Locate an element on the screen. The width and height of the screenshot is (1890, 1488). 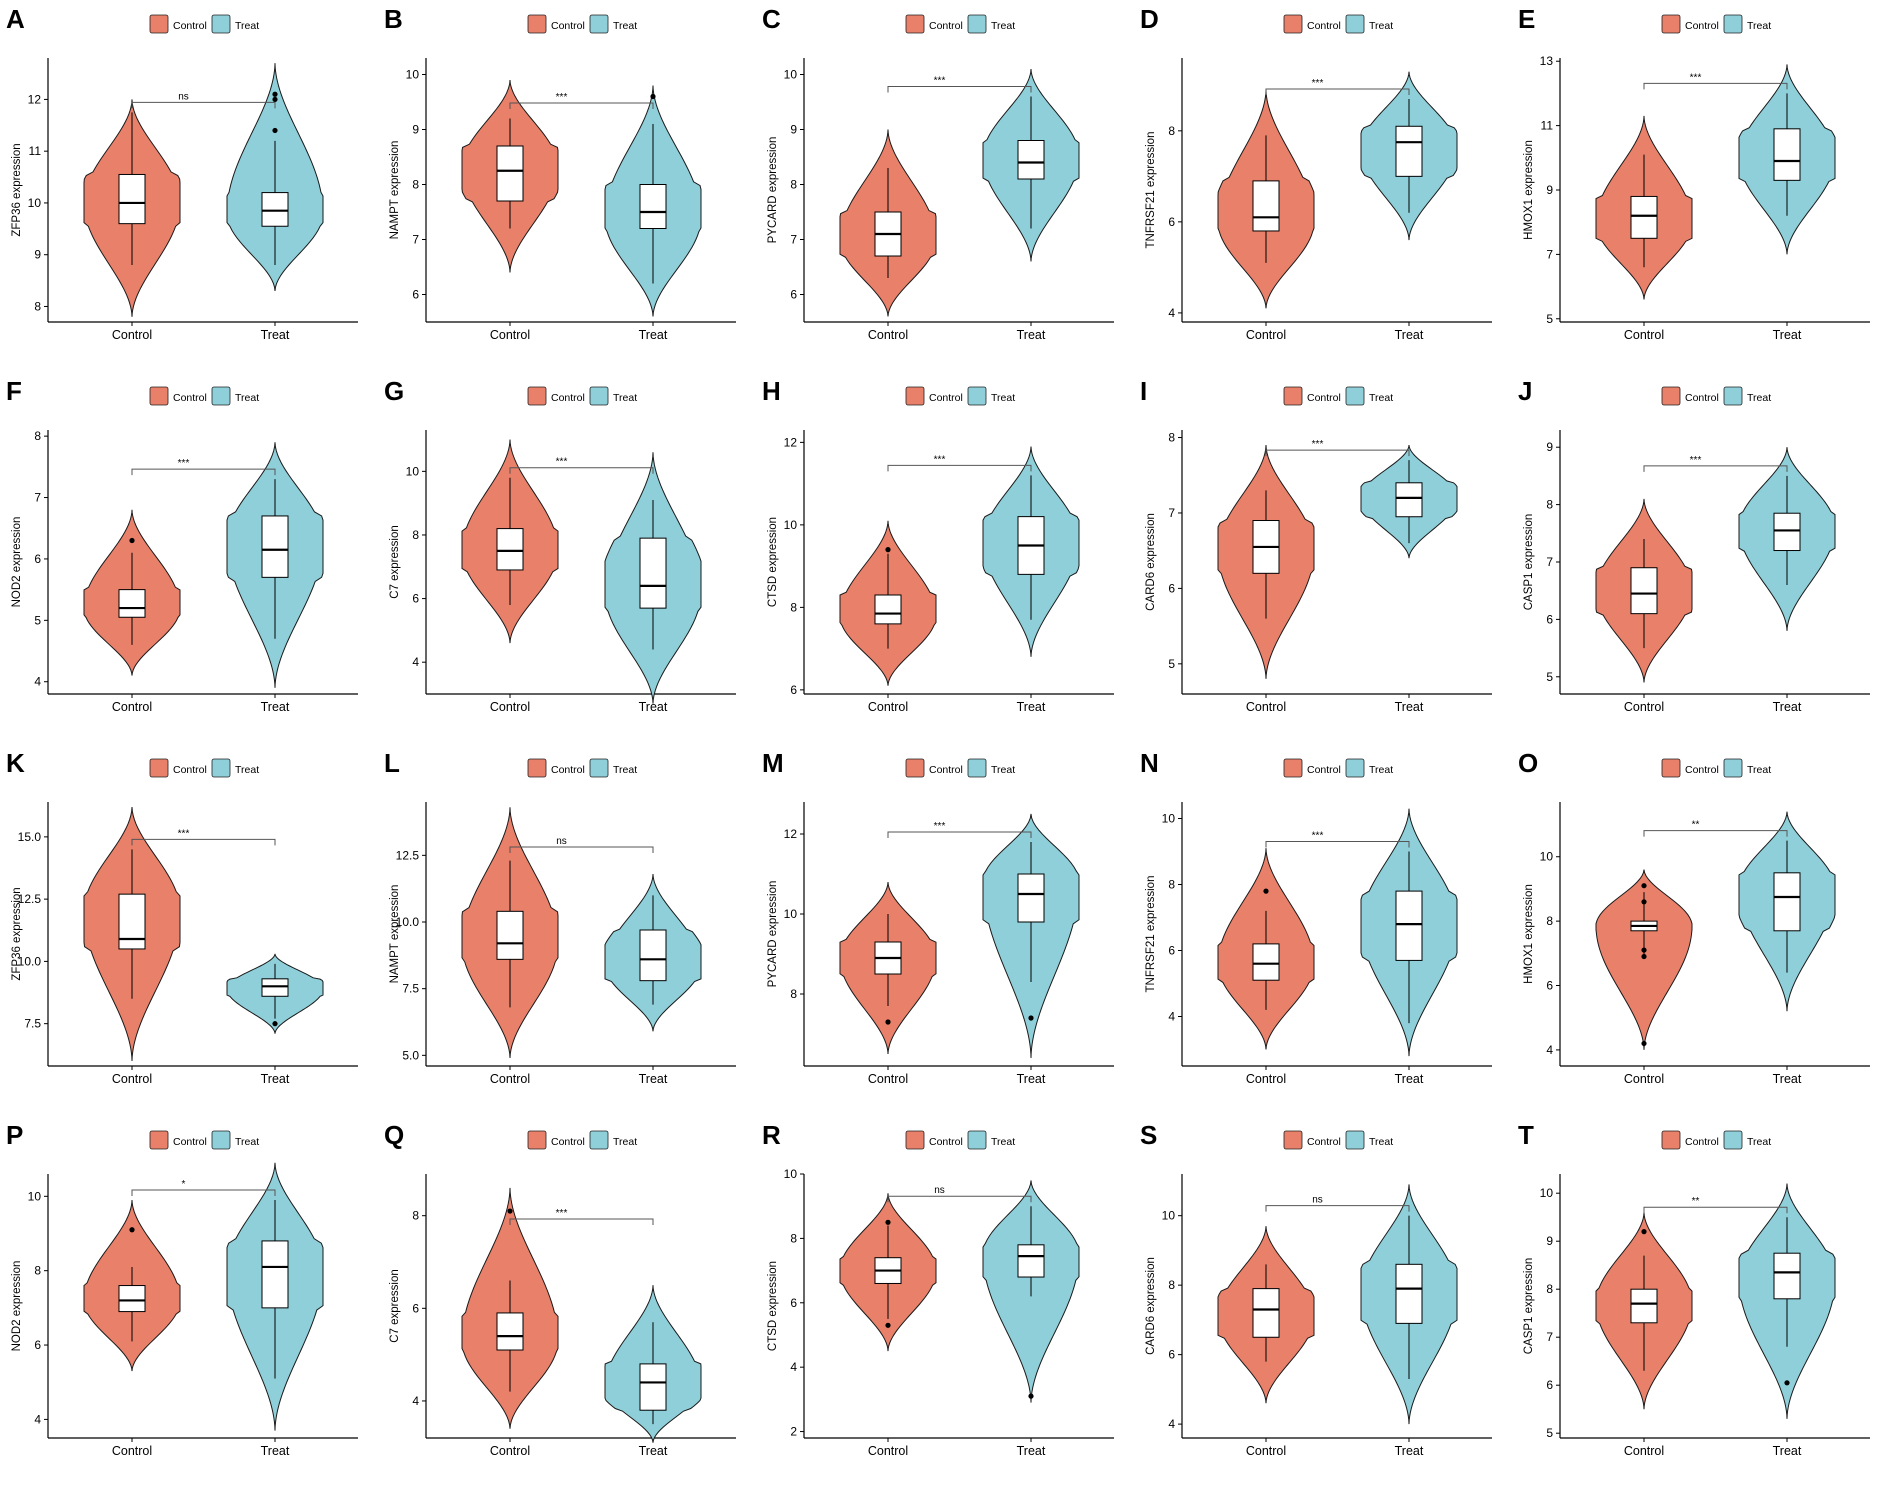
y-tick-label: 7.5 is located at coordinates (410, 989).